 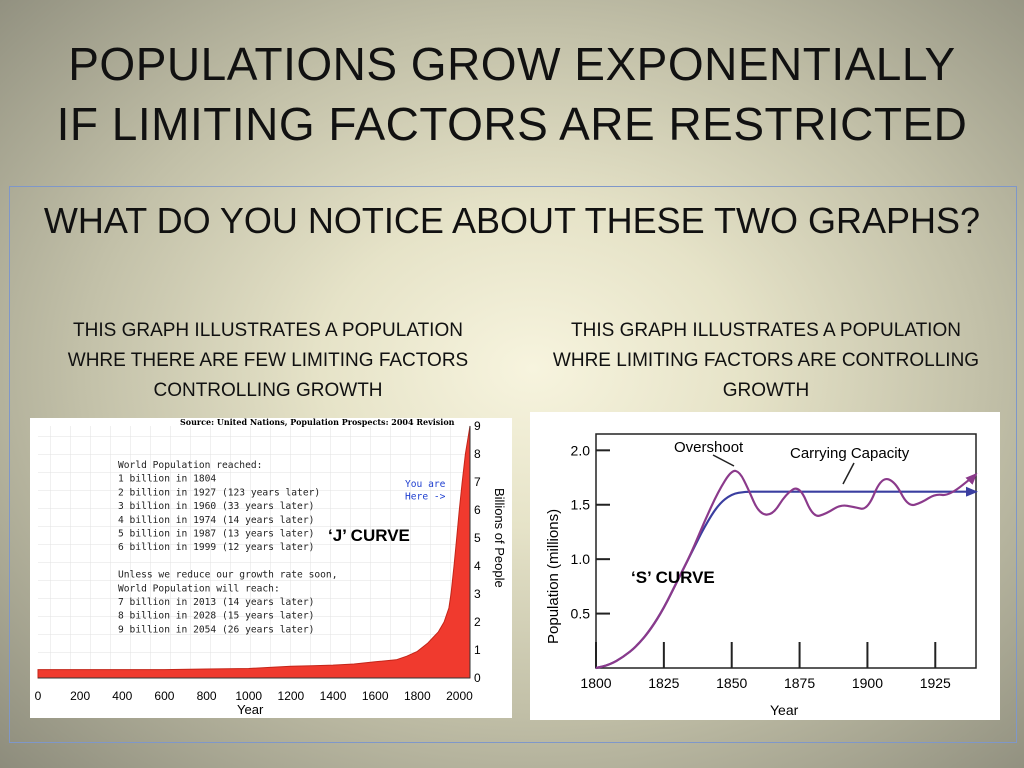 What do you see at coordinates (581, 614) in the screenshot?
I see `s-y-tick-label: 0.5` at bounding box center [581, 614].